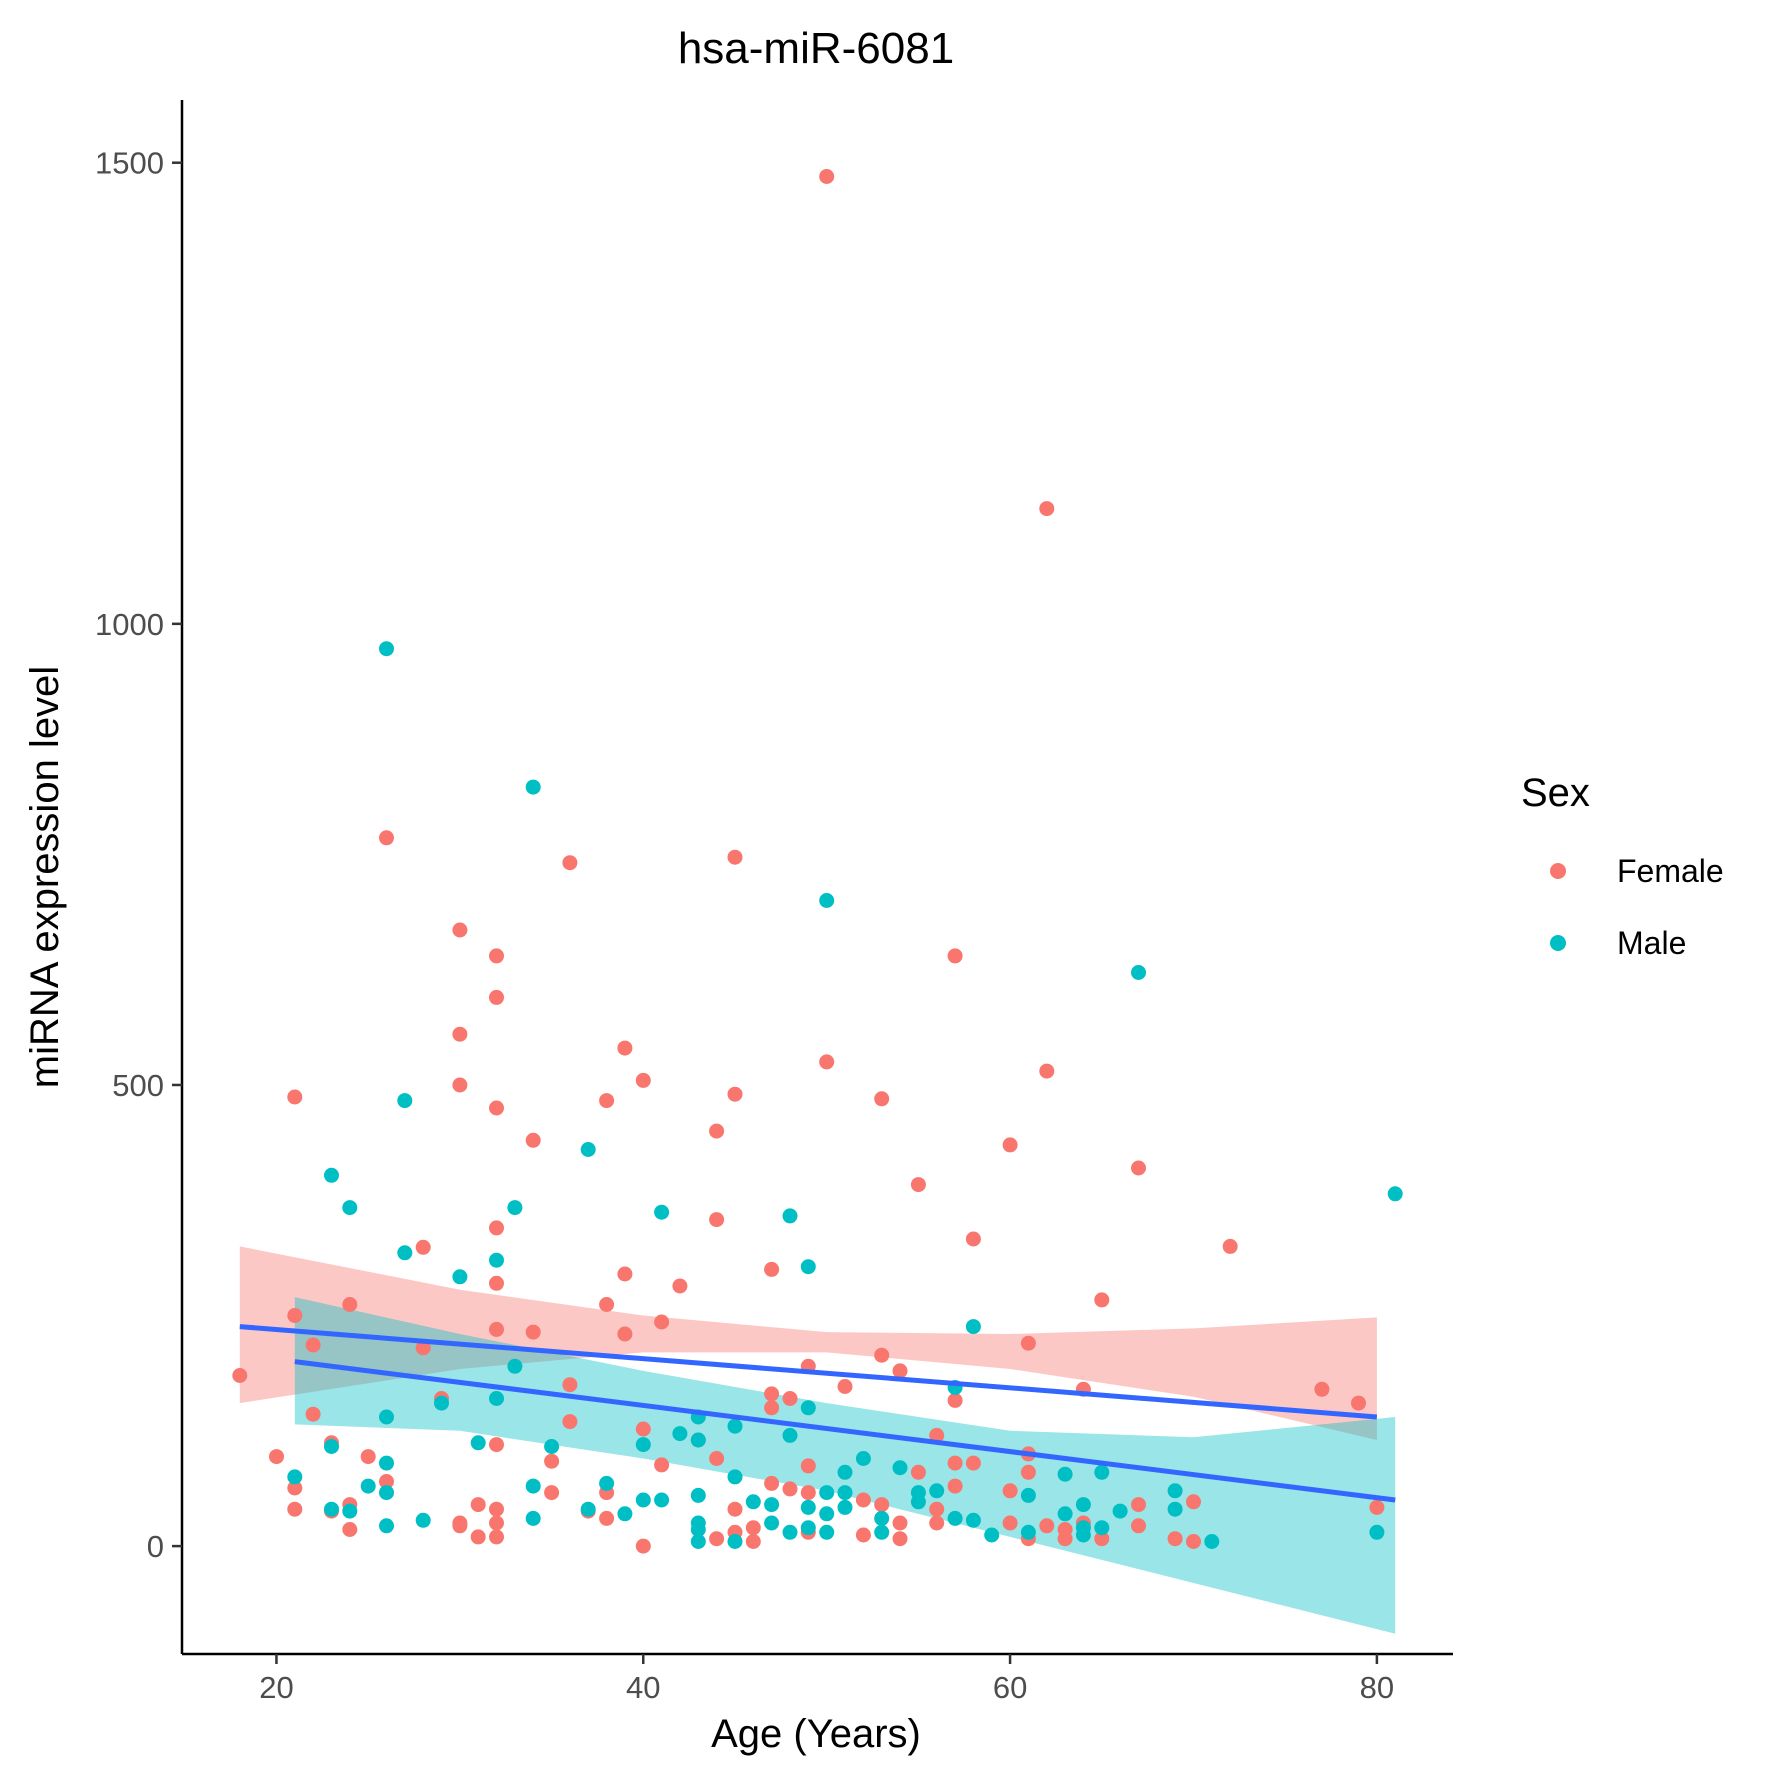  What do you see at coordinates (129, 624) in the screenshot?
I see `y-tick-label: 1000` at bounding box center [129, 624].